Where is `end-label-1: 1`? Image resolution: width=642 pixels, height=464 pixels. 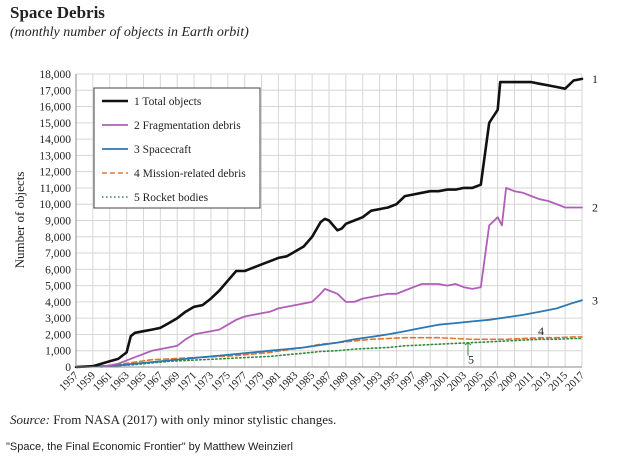
end-label-1: 1 is located at coordinates (595, 79).